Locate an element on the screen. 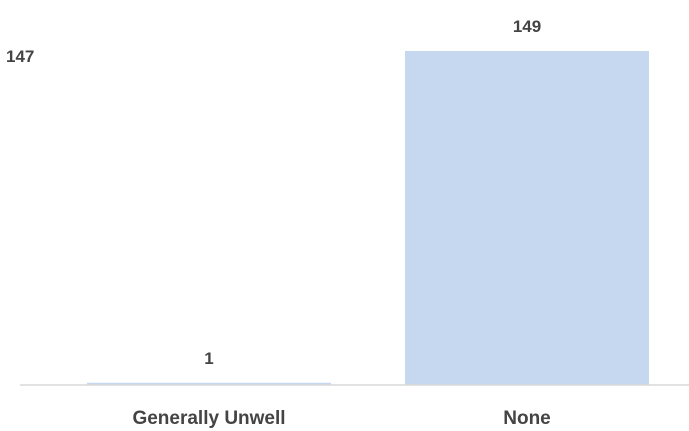 The height and width of the screenshot is (431, 689). x-tick-label-1: None is located at coordinates (527, 418).